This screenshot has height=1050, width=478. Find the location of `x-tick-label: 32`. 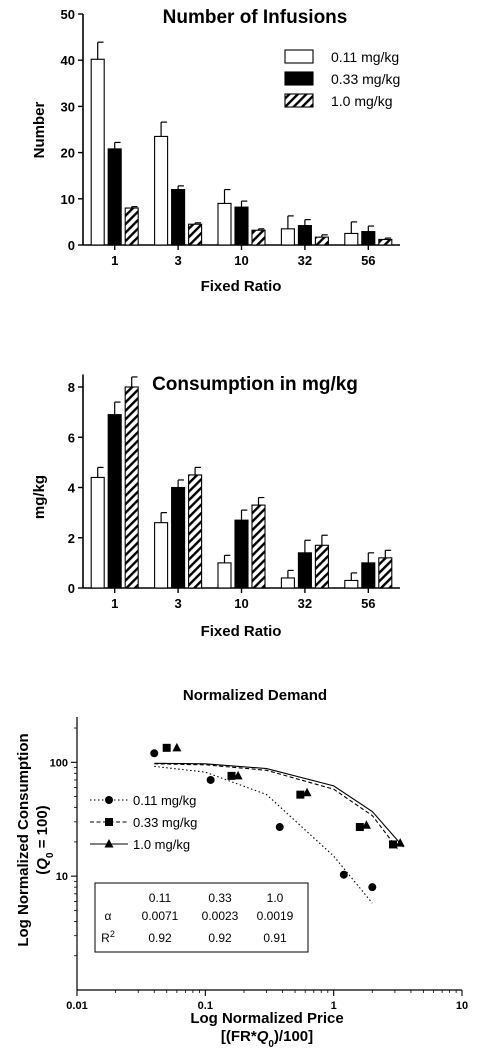

x-tick-label: 32 is located at coordinates (305, 260).